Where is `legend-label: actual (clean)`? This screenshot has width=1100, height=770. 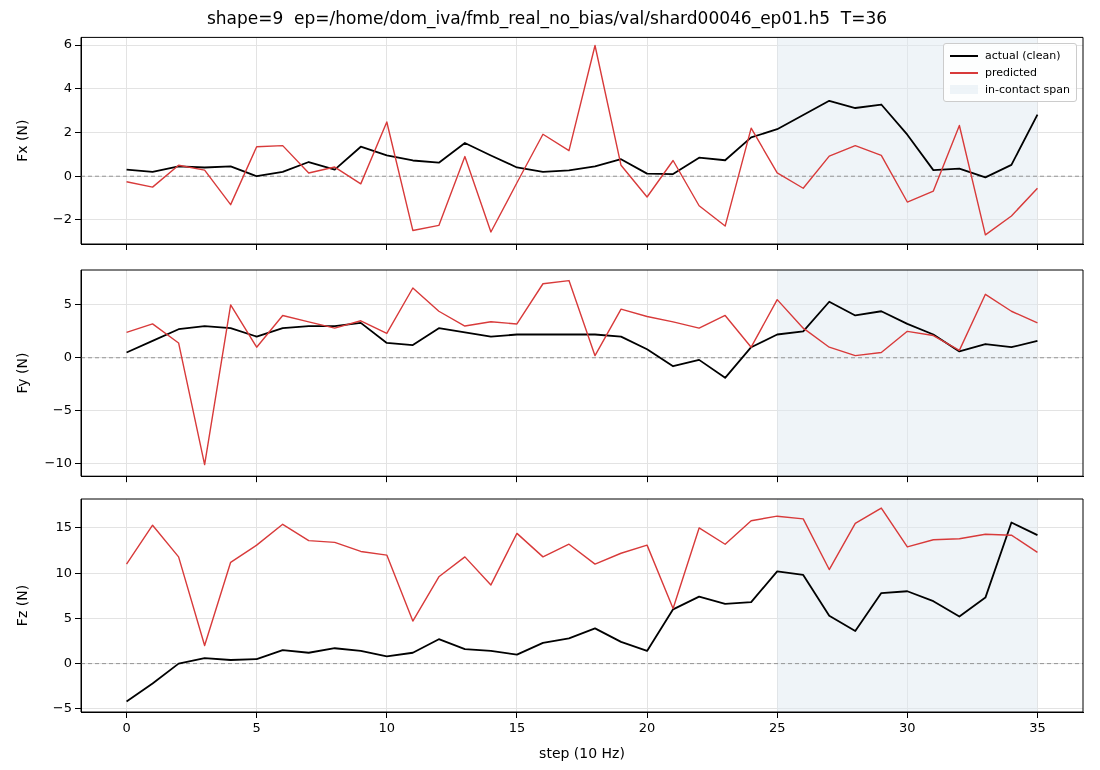 legend-label: actual (clean) is located at coordinates (1022, 56).